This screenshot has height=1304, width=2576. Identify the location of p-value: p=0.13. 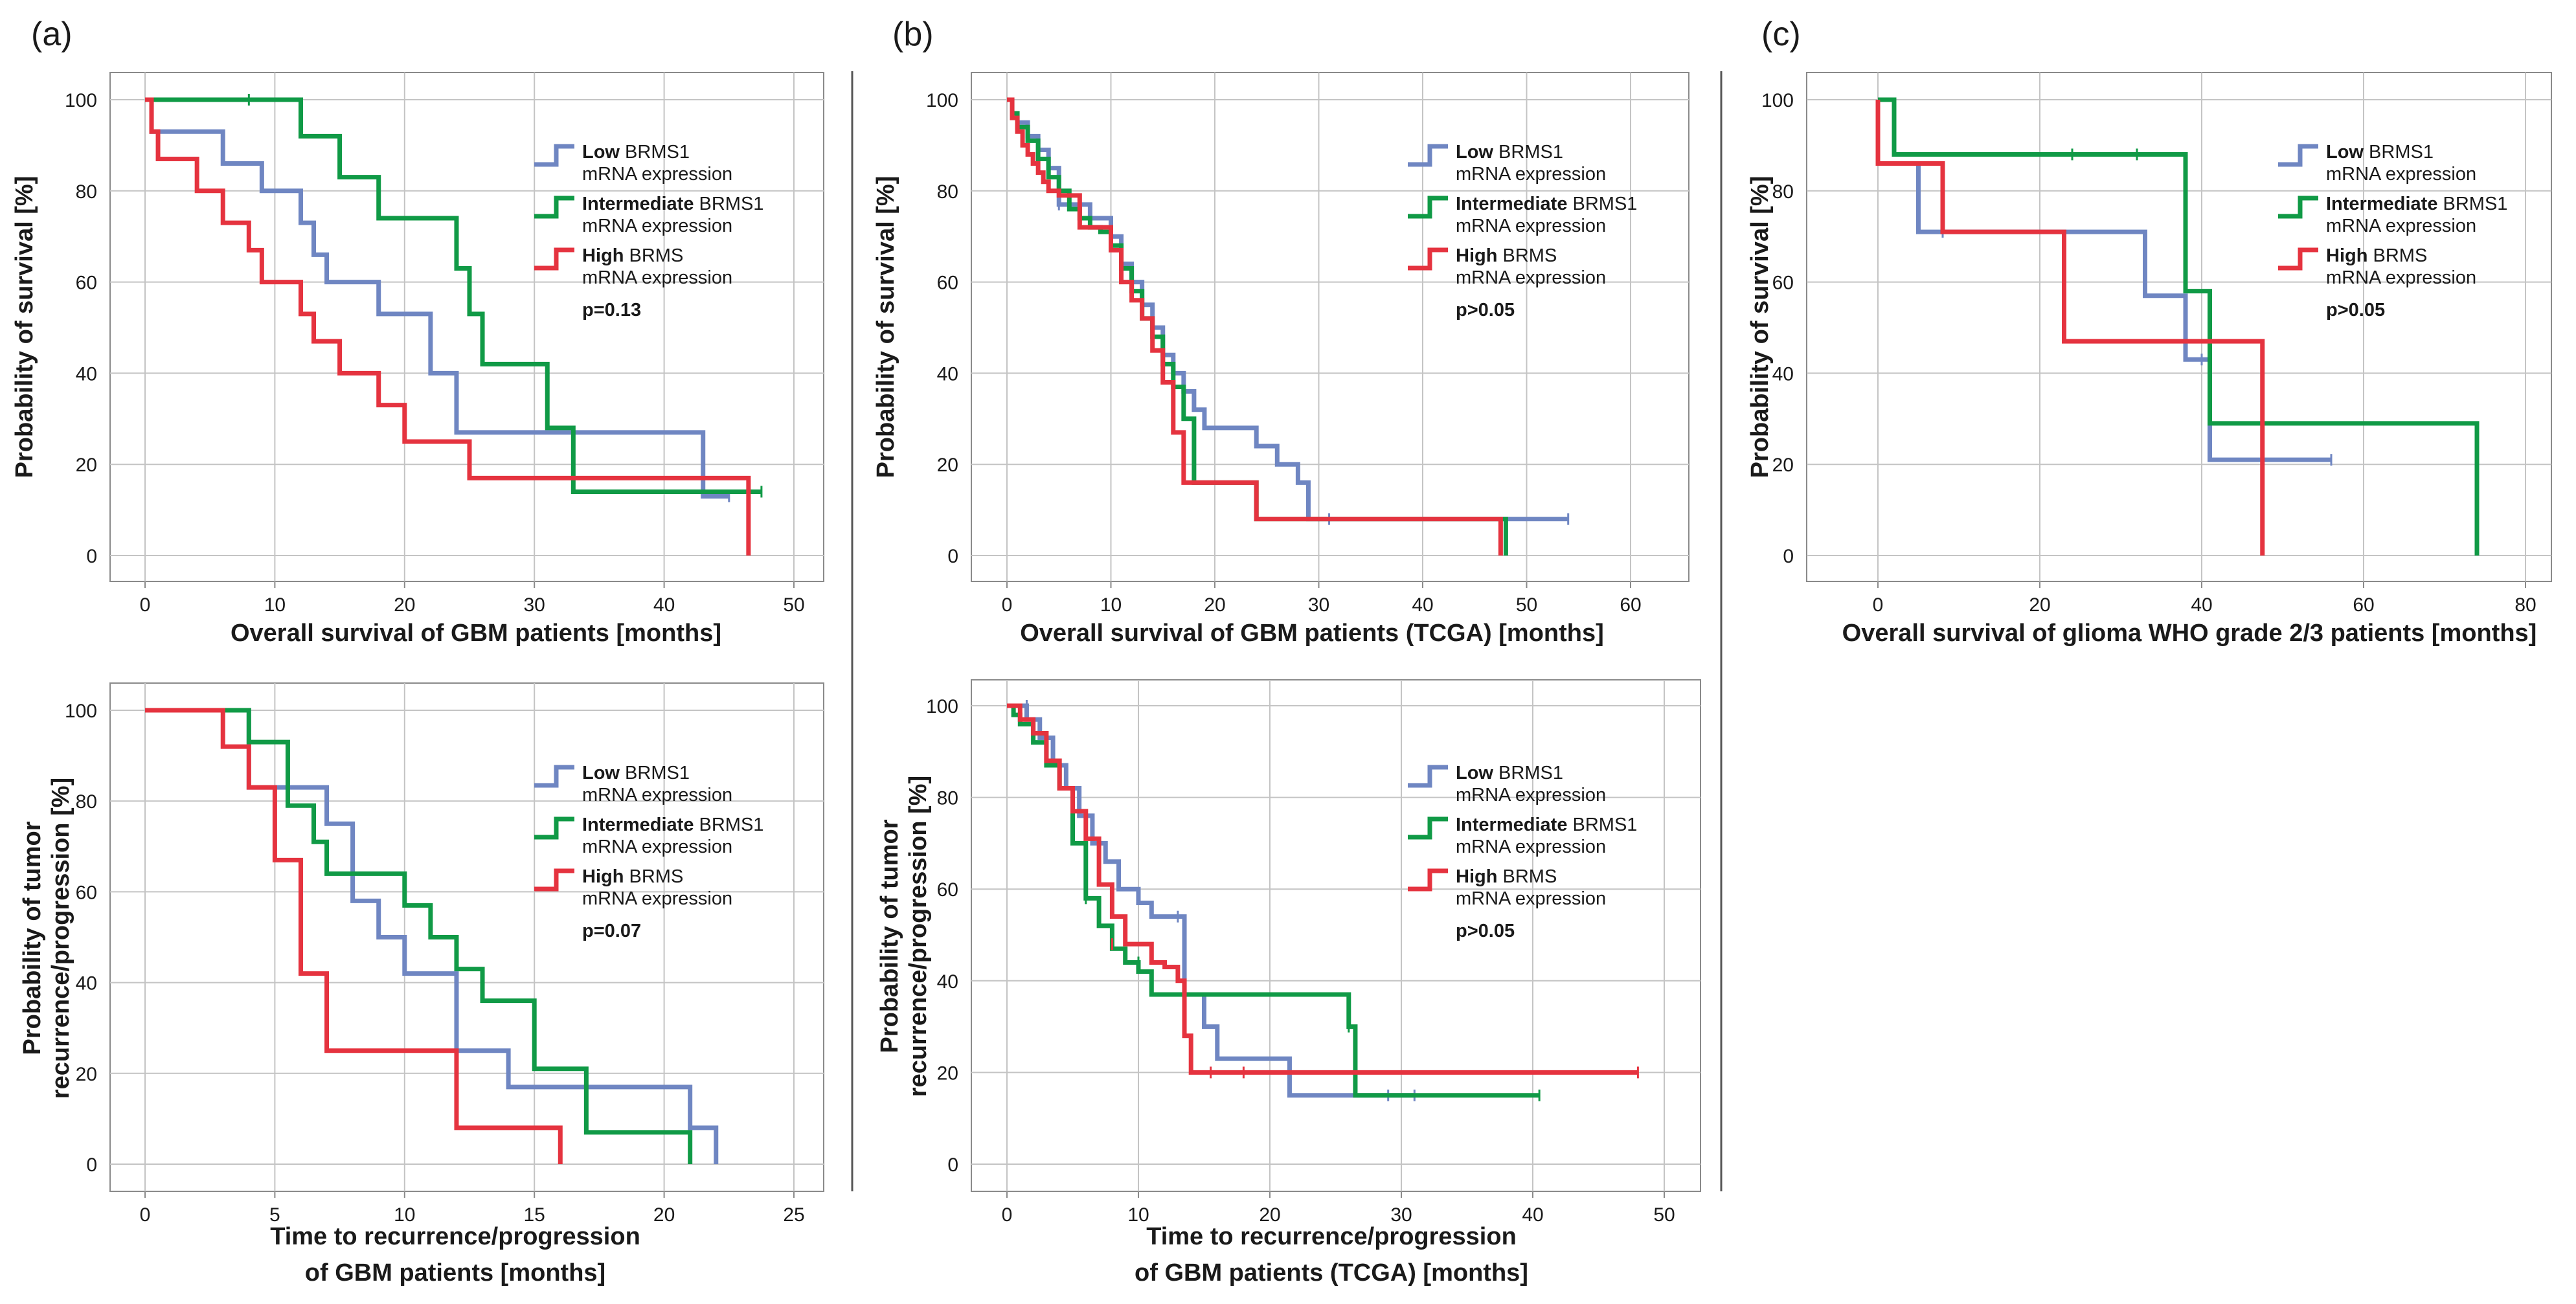
(611, 310).